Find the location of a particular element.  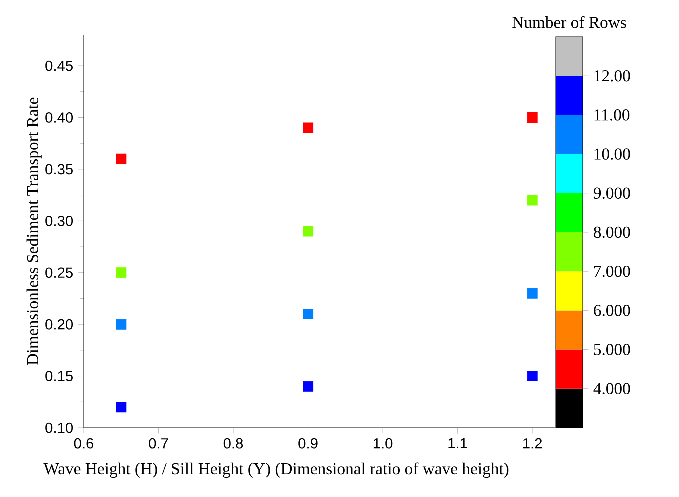

x-axis-title: Wave Height (H) / Sill Height (Y) (Dimensional ratio of wave height) is located at coordinates (276, 470).